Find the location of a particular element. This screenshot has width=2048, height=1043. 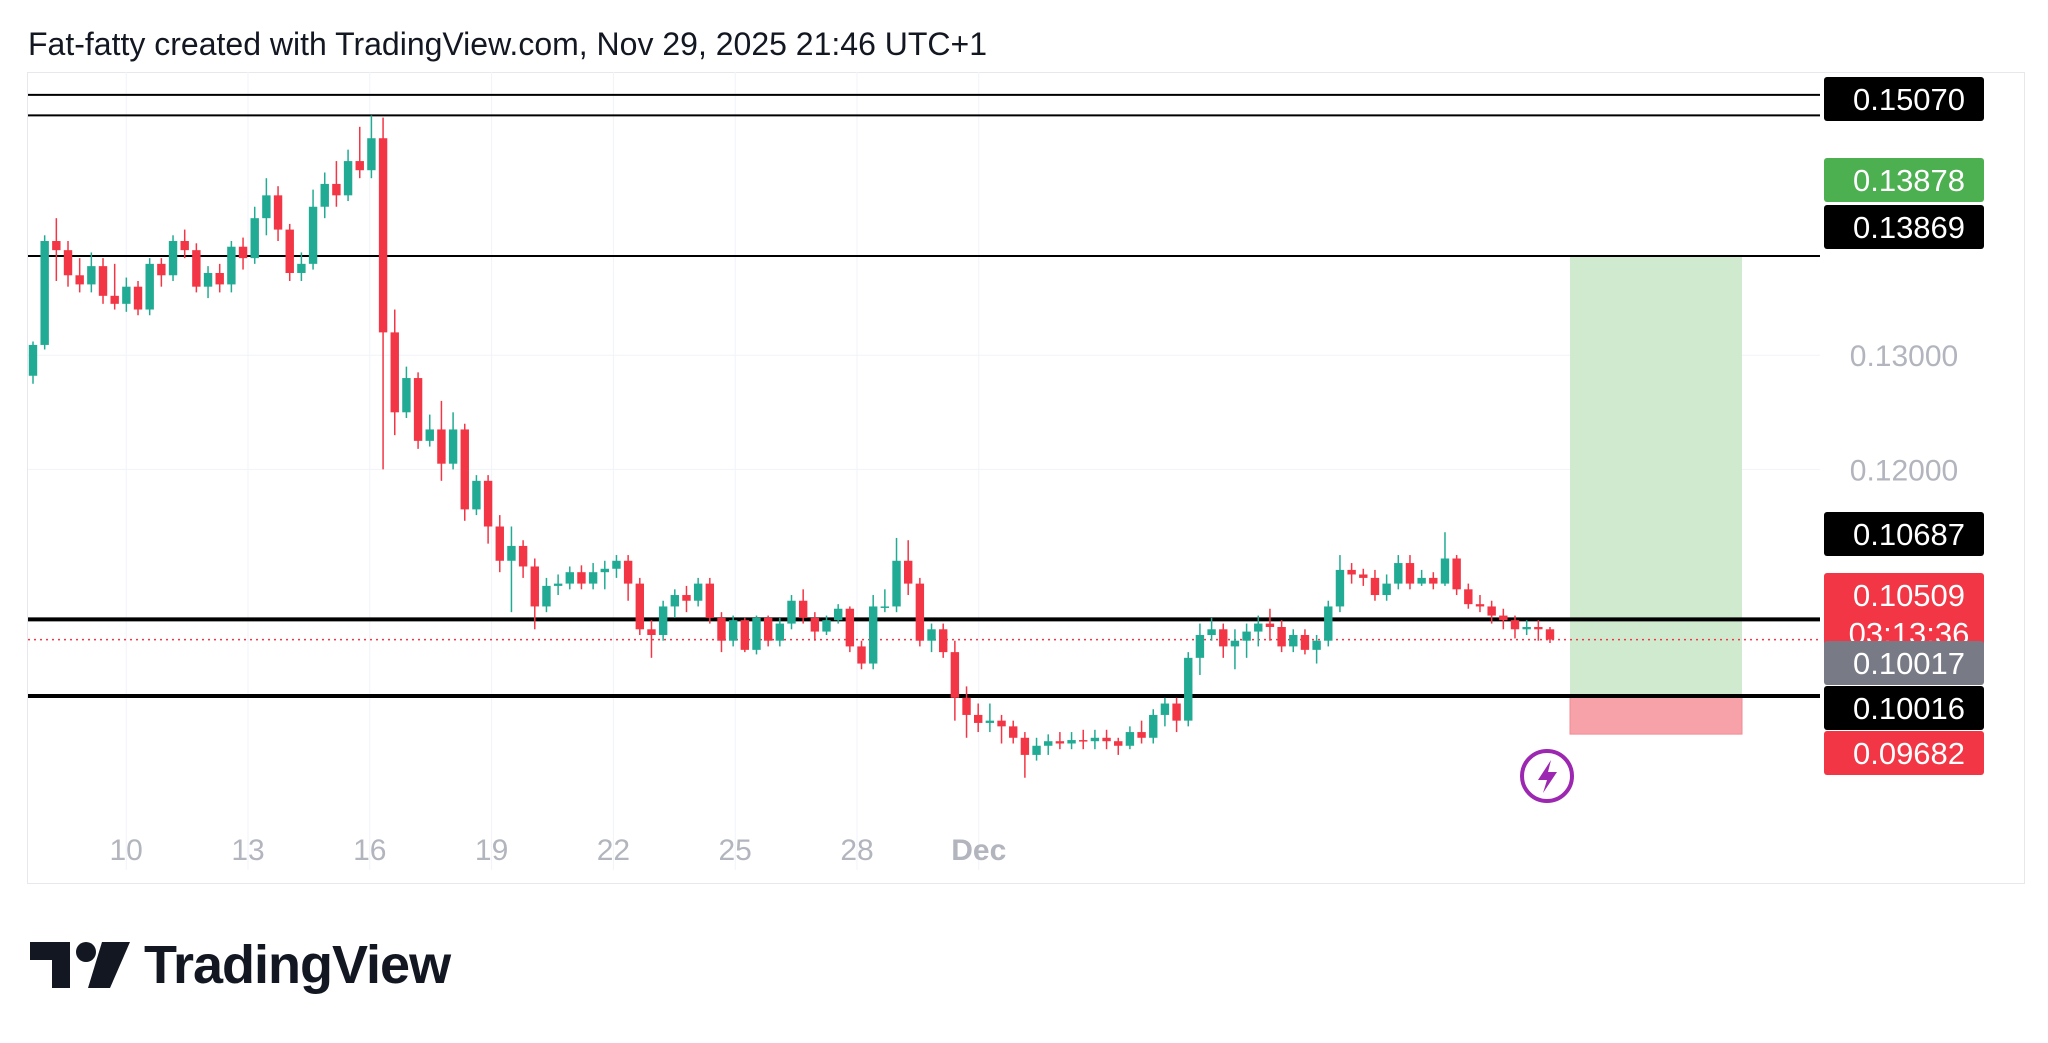

price-tag: 0.13869 is located at coordinates (1904, 227).